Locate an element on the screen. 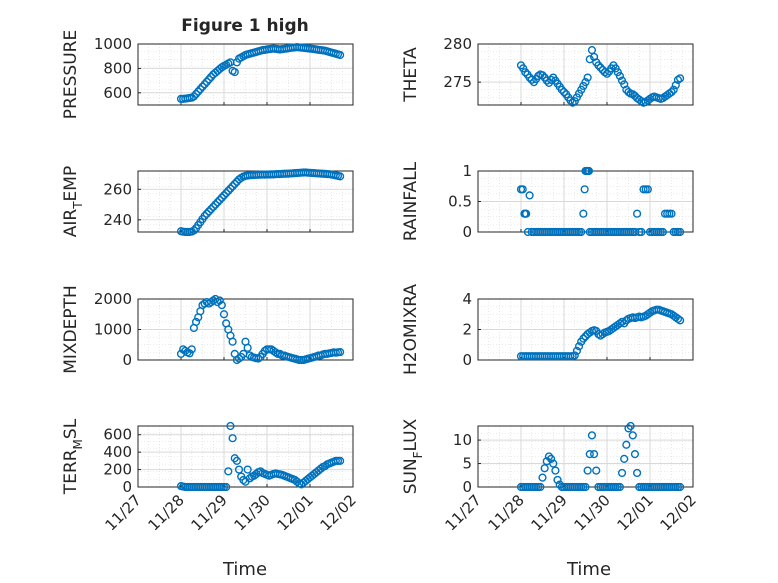 This screenshot has width=778, height=583. y-tick-label: 10 is located at coordinates (462, 440).